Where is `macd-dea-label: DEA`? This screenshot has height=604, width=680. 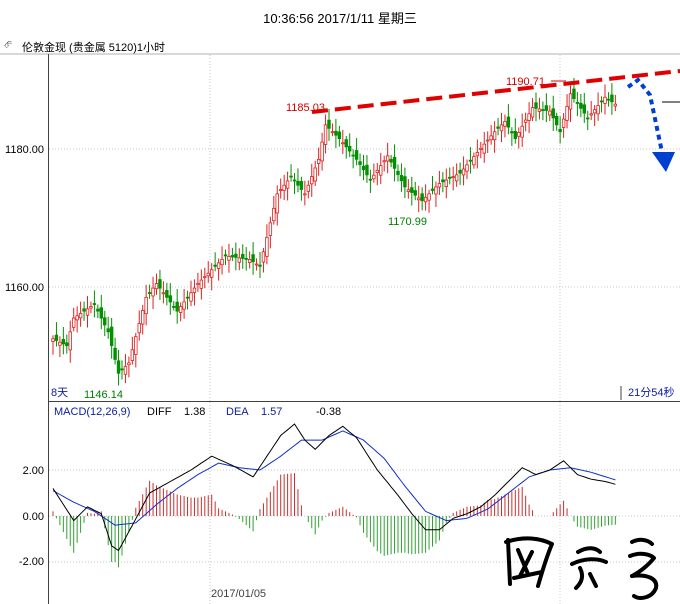 macd-dea-label: DEA is located at coordinates (237, 412).